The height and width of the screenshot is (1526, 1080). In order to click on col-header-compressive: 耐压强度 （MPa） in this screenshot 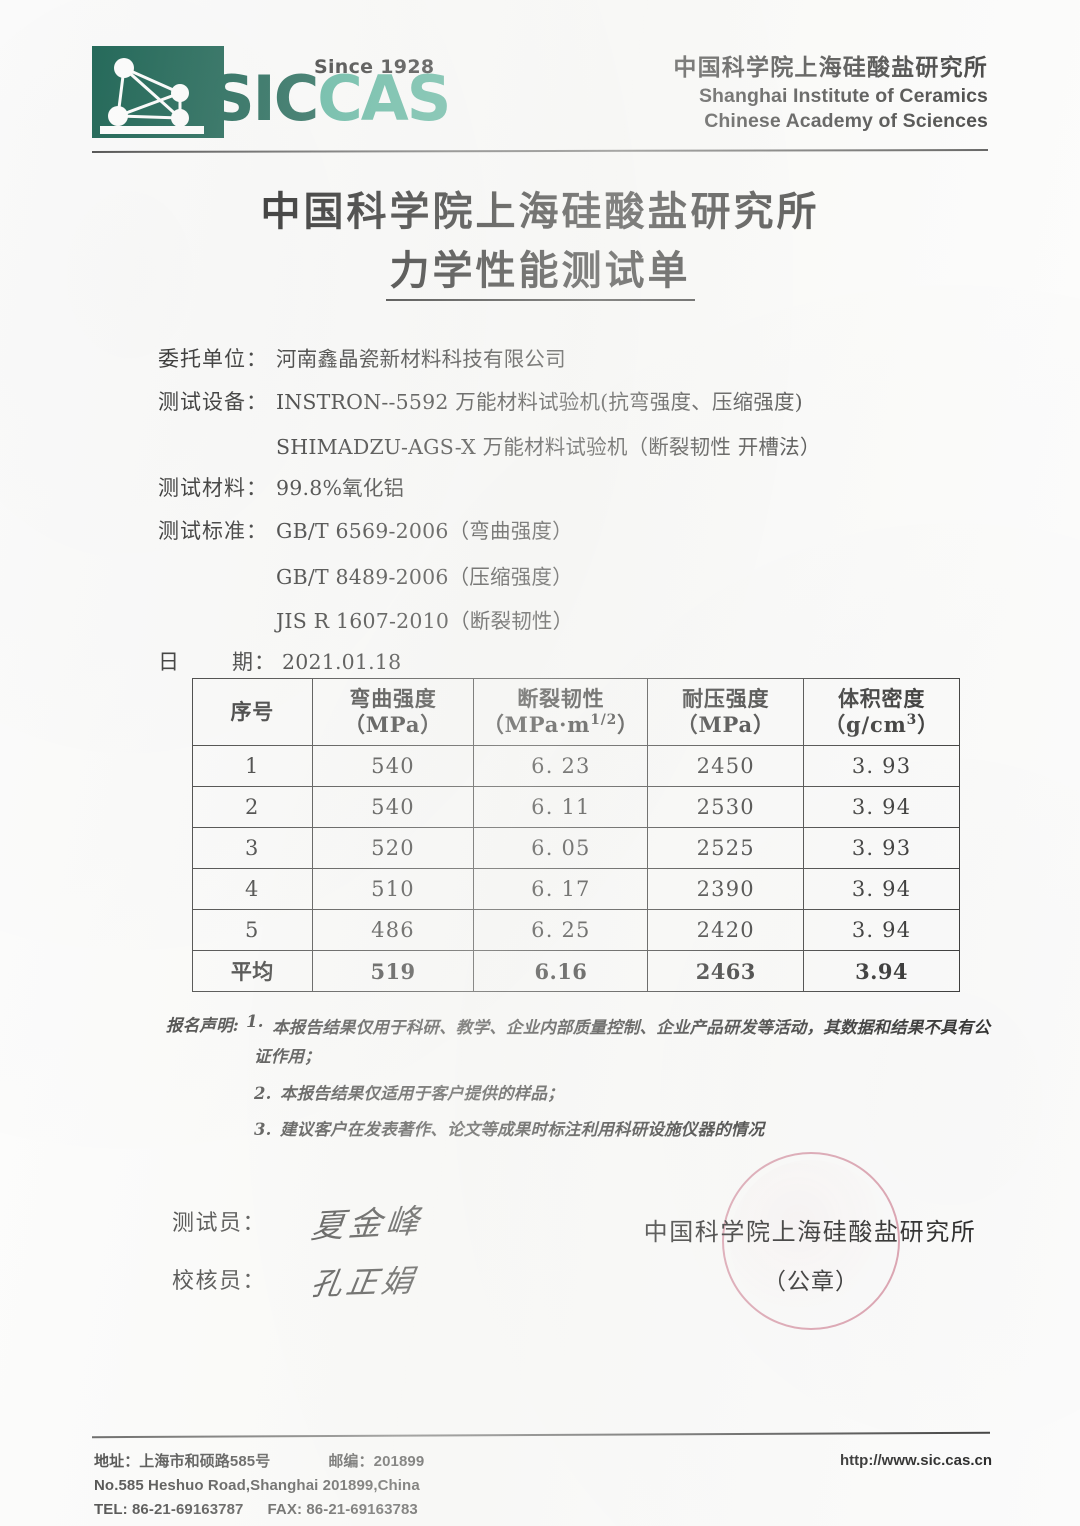, I will do `click(726, 712)`.